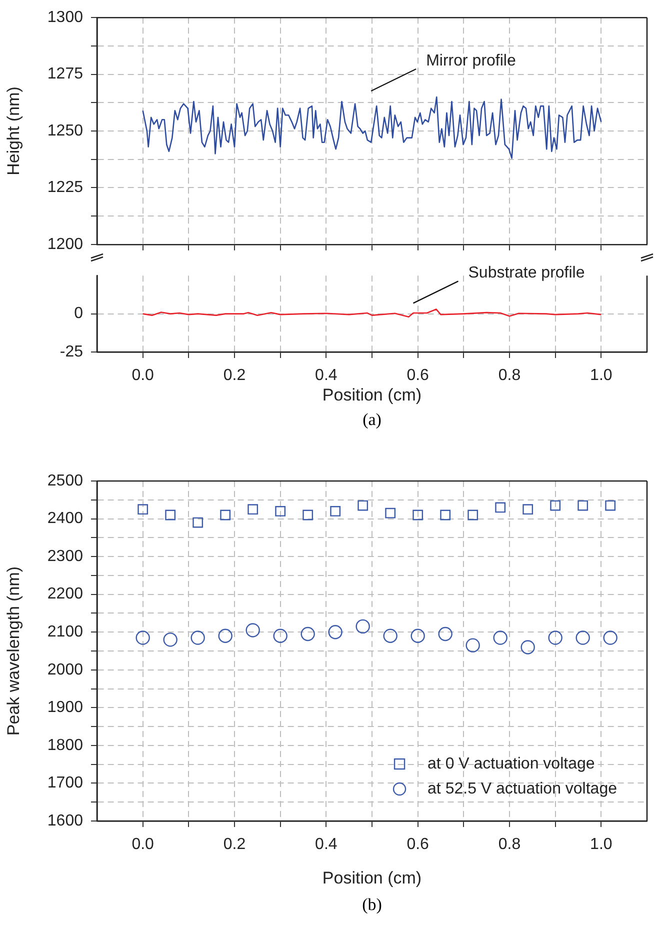 This screenshot has height=926, width=655. Describe the element at coordinates (65, 74) in the screenshot. I see `y-tick-label: 1275` at that location.